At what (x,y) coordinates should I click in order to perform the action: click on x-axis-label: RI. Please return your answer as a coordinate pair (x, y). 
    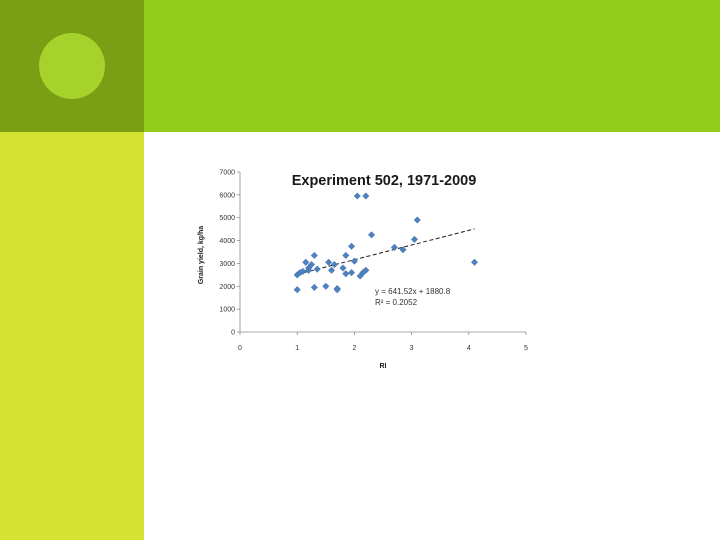
    Looking at the image, I should click on (383, 366).